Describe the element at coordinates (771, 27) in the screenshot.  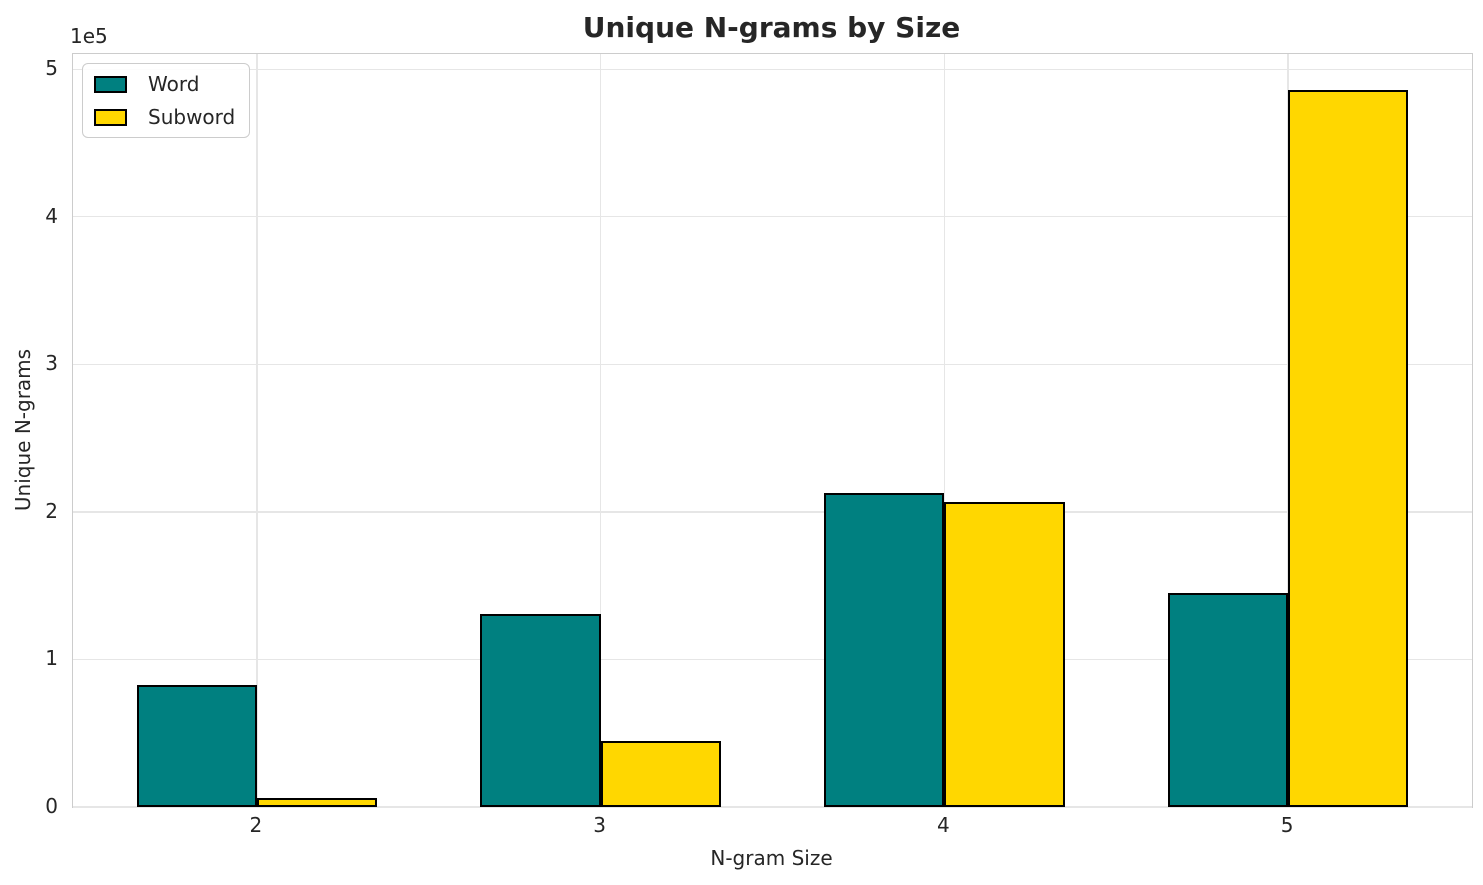
I see `chart-title: Unique N-grams by Size` at that location.